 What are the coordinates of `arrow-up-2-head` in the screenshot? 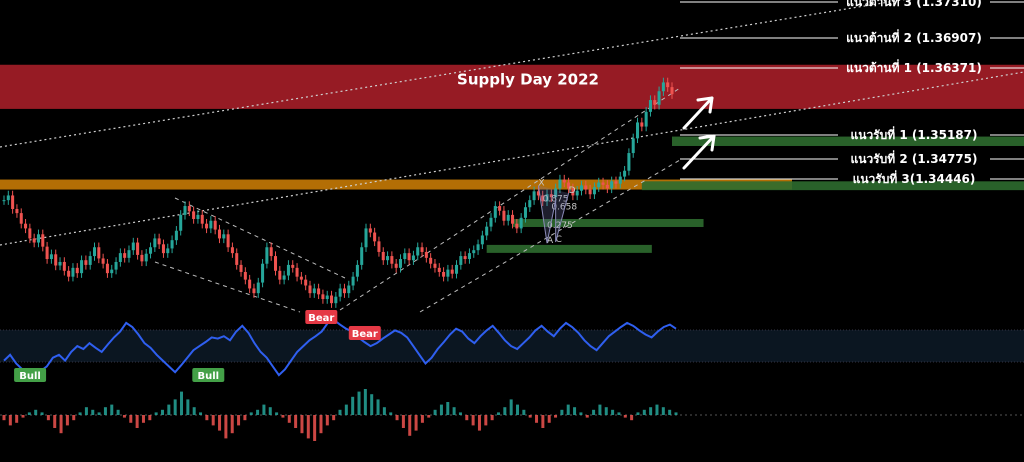 It's located at (707, 143).